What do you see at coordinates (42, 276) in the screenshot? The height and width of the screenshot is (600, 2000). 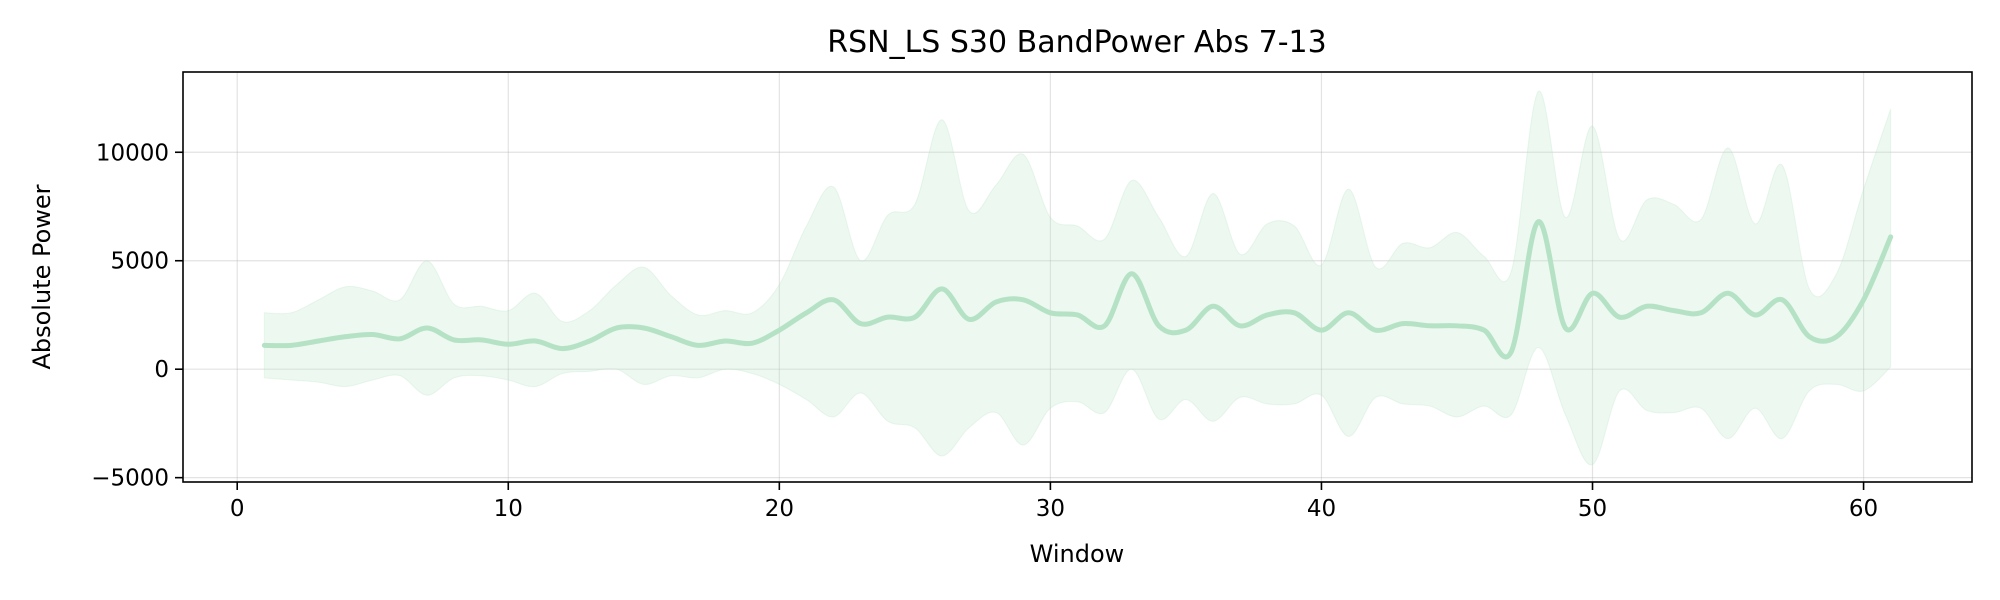 I see `y-axis-label: Absolute Power` at bounding box center [42, 276].